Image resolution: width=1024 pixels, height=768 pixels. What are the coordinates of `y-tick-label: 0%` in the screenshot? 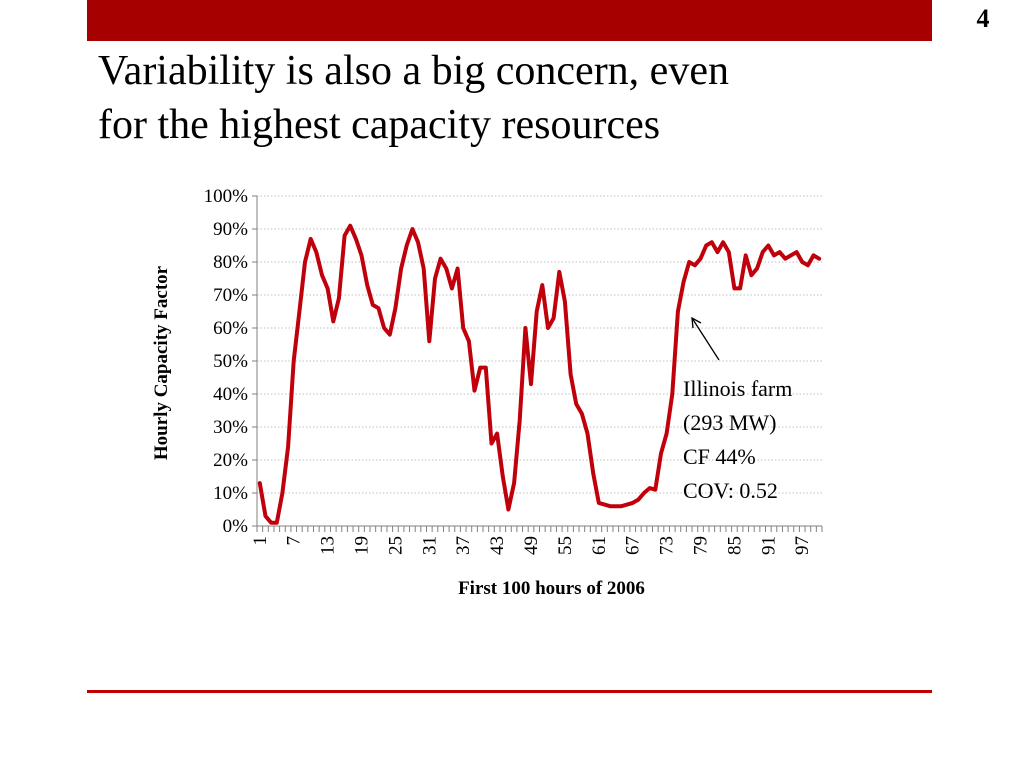 It's located at (236, 526).